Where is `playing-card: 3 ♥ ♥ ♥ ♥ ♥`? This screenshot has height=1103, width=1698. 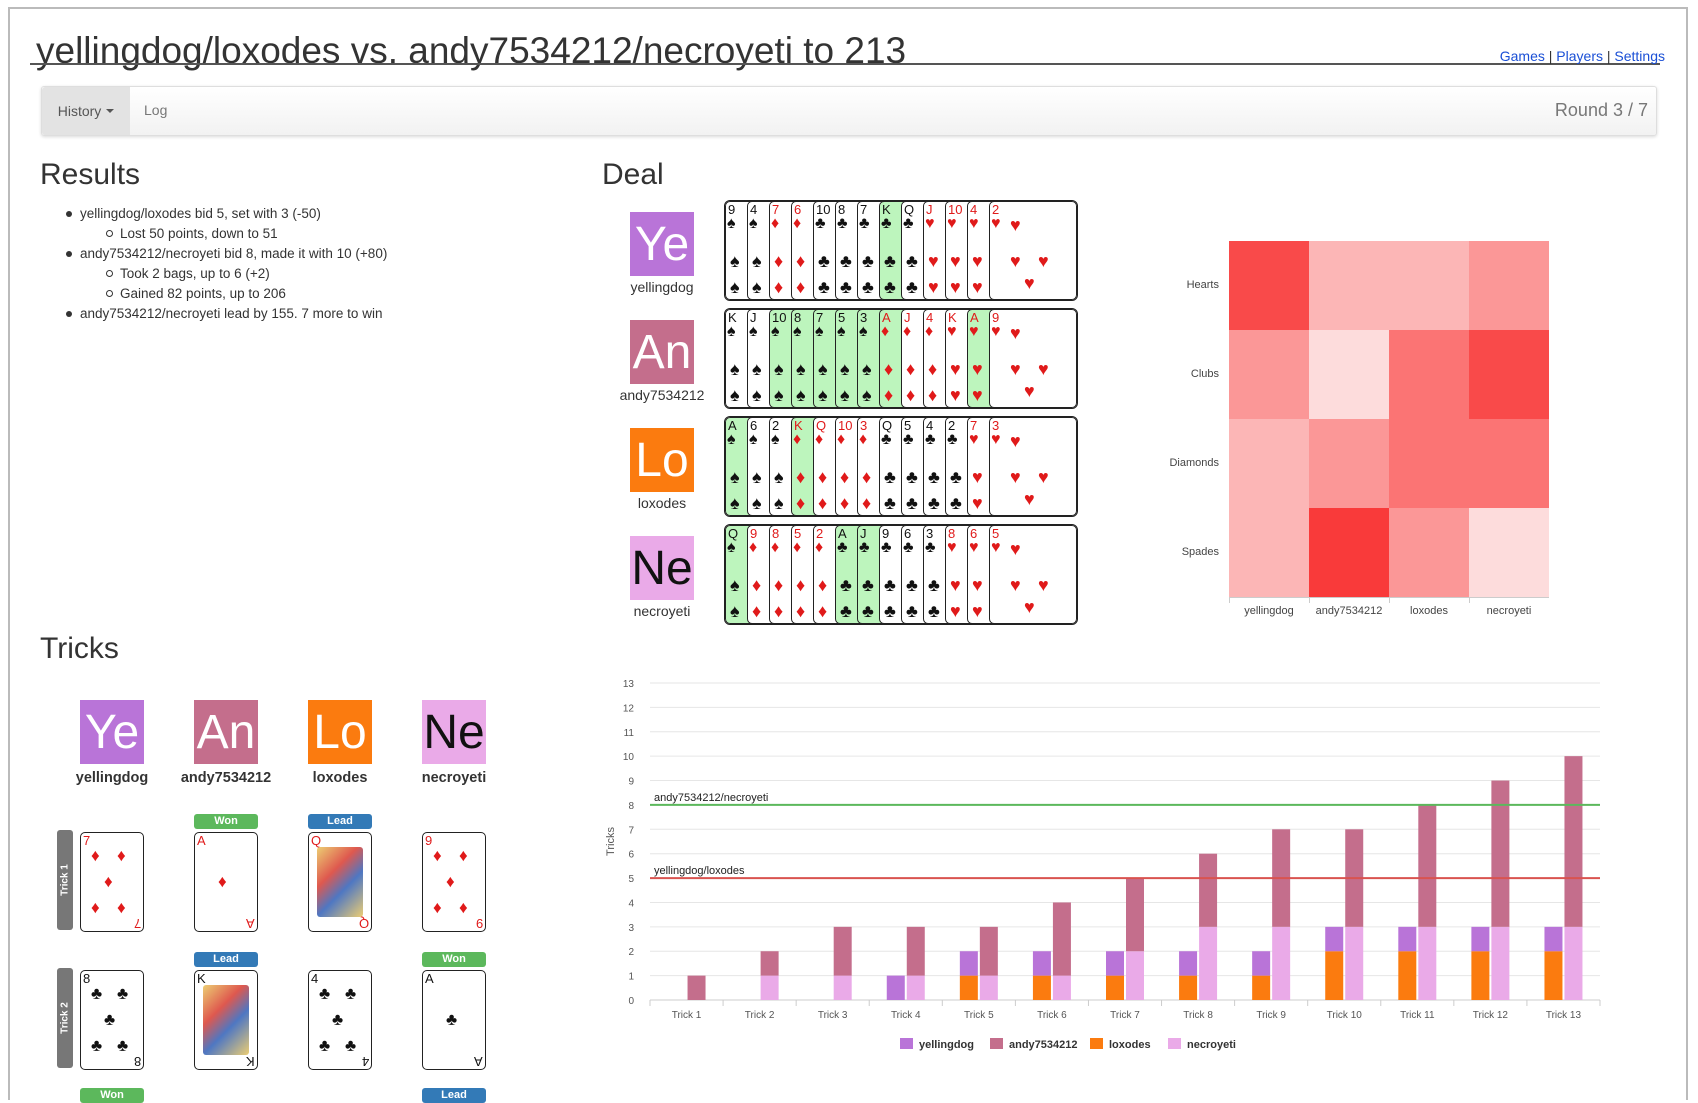 playing-card: 3 ♥ ♥ ♥ ♥ ♥ is located at coordinates (1033, 466).